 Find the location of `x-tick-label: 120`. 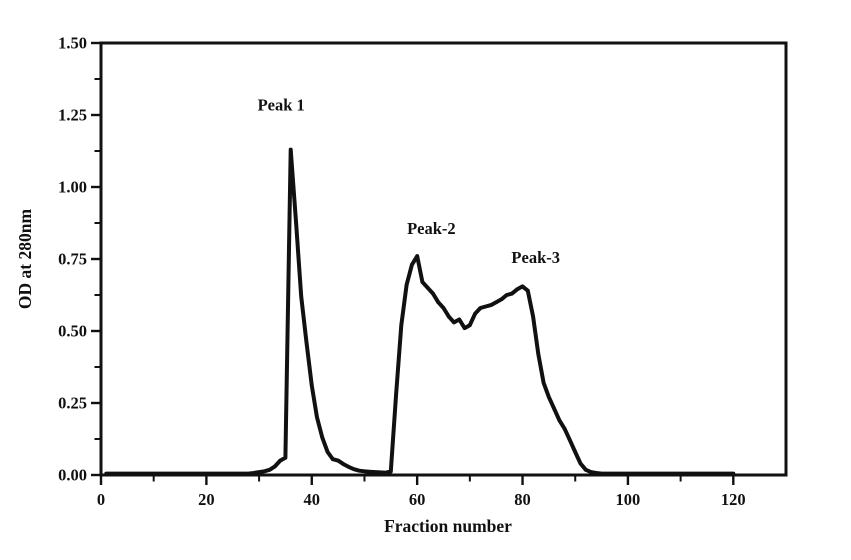

x-tick-label: 120 is located at coordinates (733, 499).